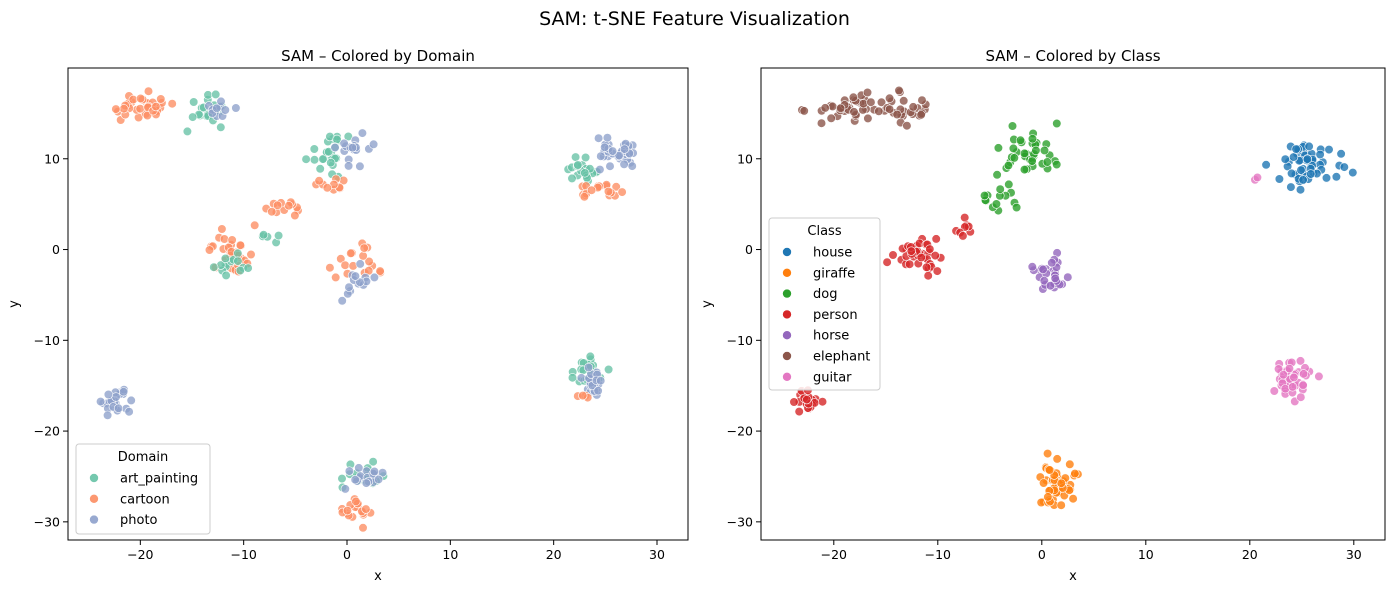 This screenshot has height=596, width=1389. What do you see at coordinates (378, 576) in the screenshot?
I see `domain-x-axis-label: x` at bounding box center [378, 576].